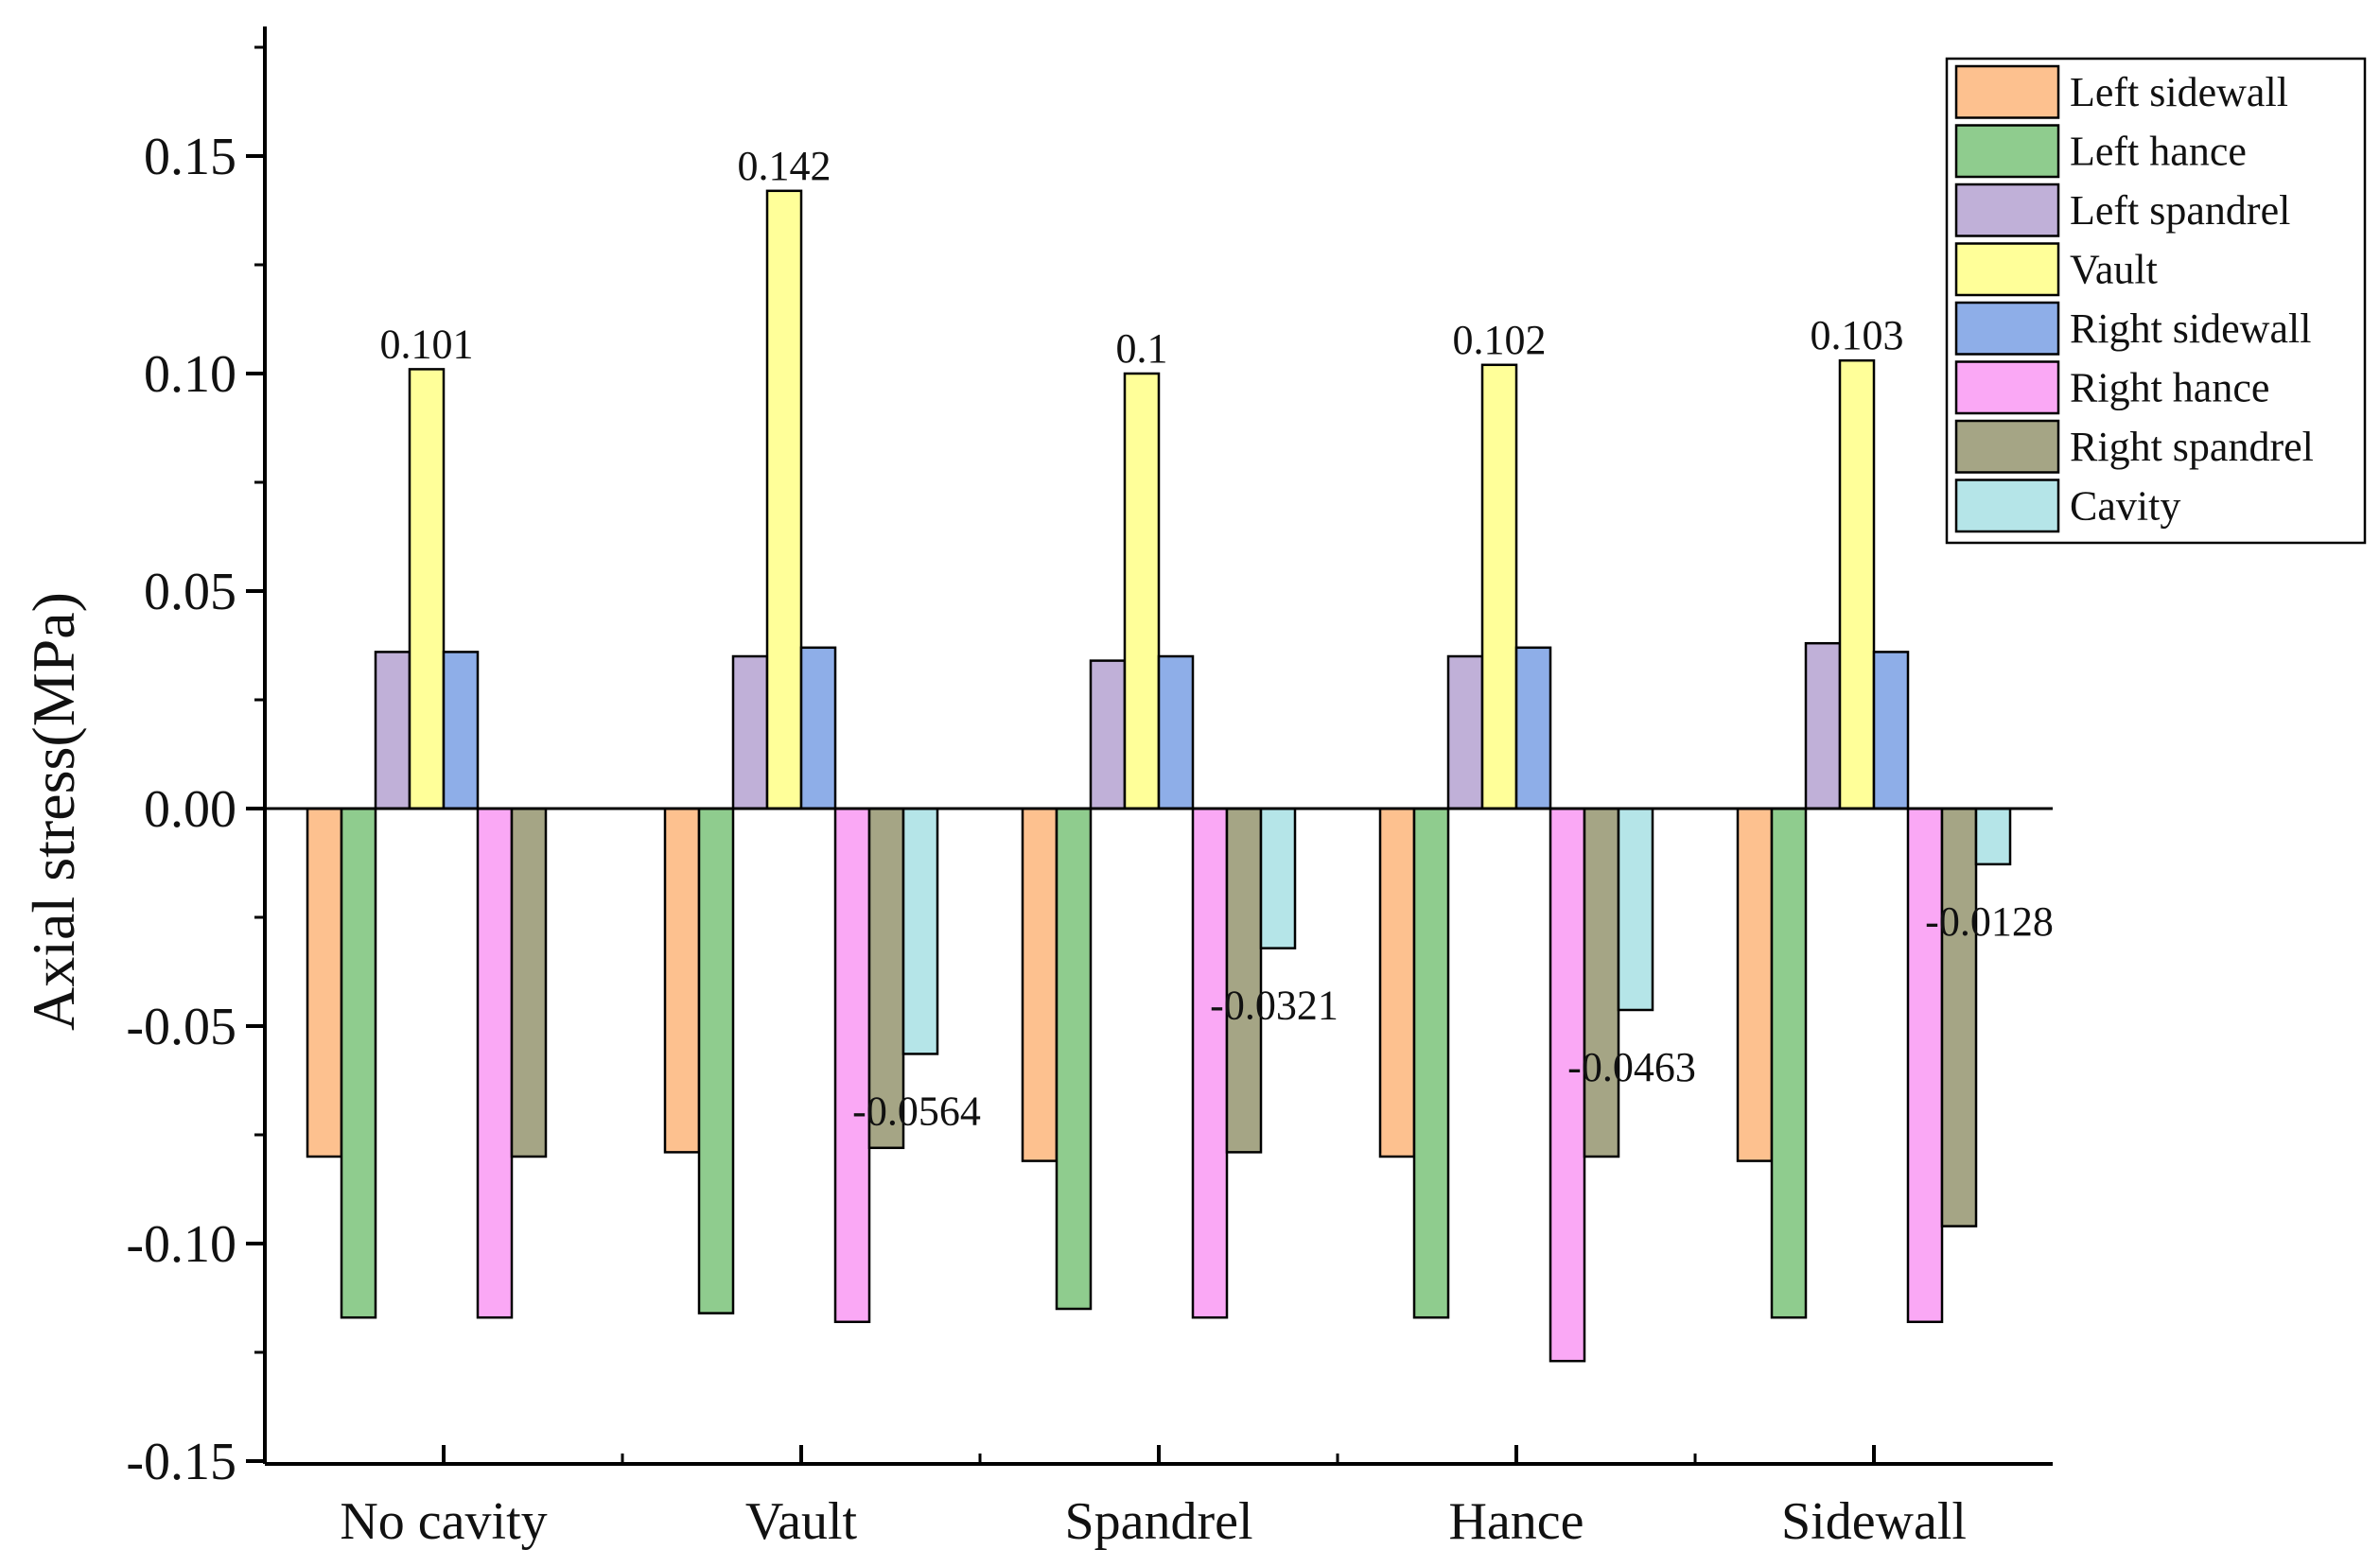  Describe the element at coordinates (1176, 732) in the screenshot. I see `bar-right-sidewall-spandrel` at that location.